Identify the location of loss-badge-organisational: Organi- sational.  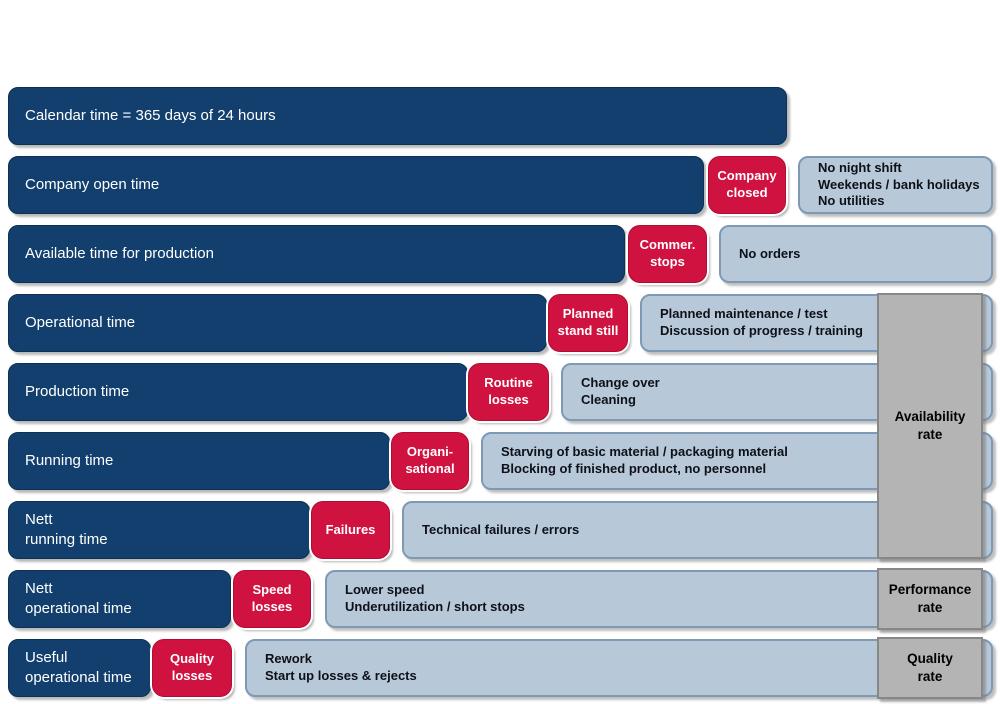
(430, 461).